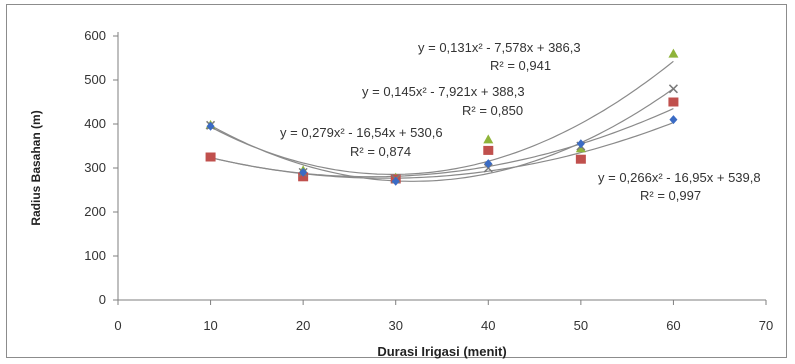 This screenshot has height=364, width=795. I want to click on trendline-equation-4: y = 0,266x² - 16,95x + 539,8, so click(679, 177).